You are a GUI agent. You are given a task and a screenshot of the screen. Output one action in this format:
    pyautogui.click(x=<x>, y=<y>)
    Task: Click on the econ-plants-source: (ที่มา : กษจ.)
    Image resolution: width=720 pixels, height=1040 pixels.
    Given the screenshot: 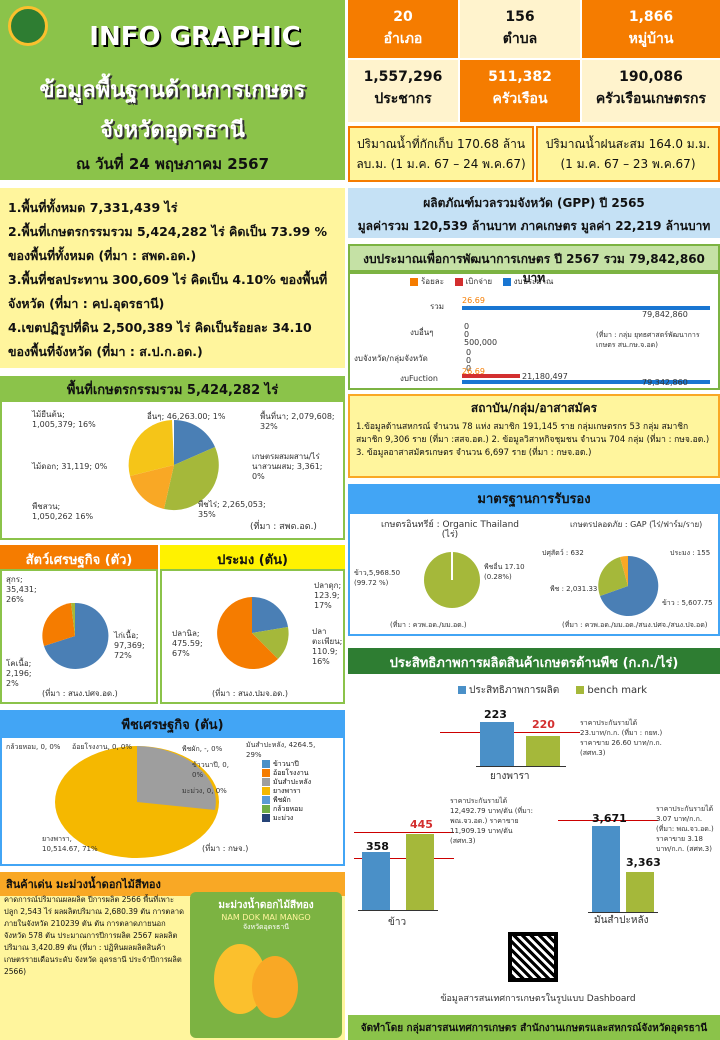 What is the action you would take?
    pyautogui.click(x=225, y=848)
    